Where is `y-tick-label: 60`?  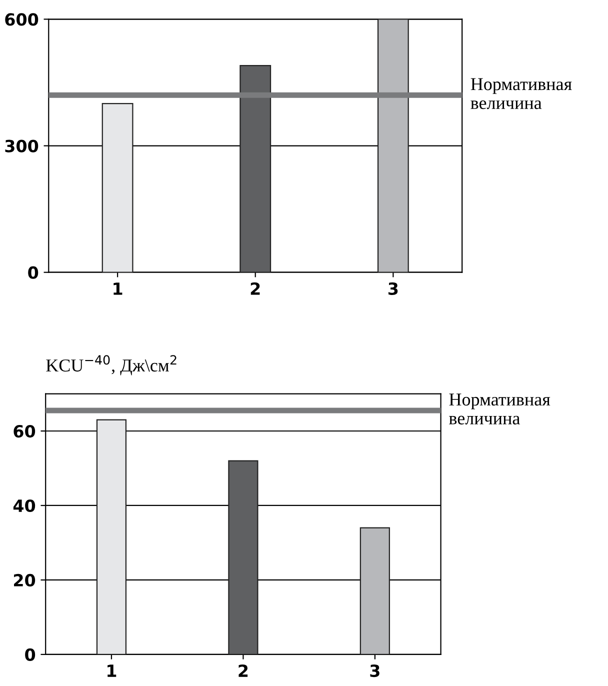 y-tick-label: 60 is located at coordinates (25, 431).